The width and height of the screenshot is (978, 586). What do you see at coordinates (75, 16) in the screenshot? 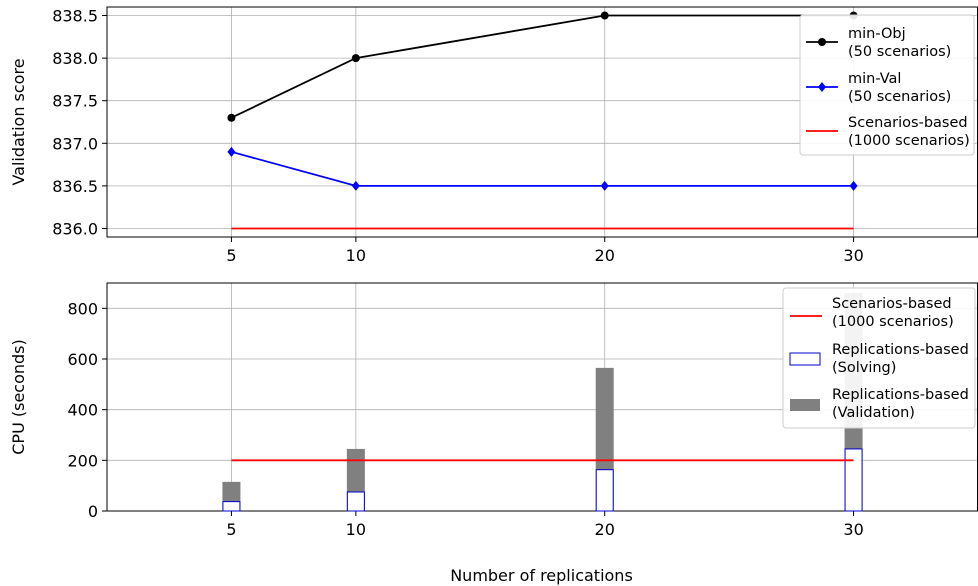
I see `y-tick-label: 838.5` at bounding box center [75, 16].